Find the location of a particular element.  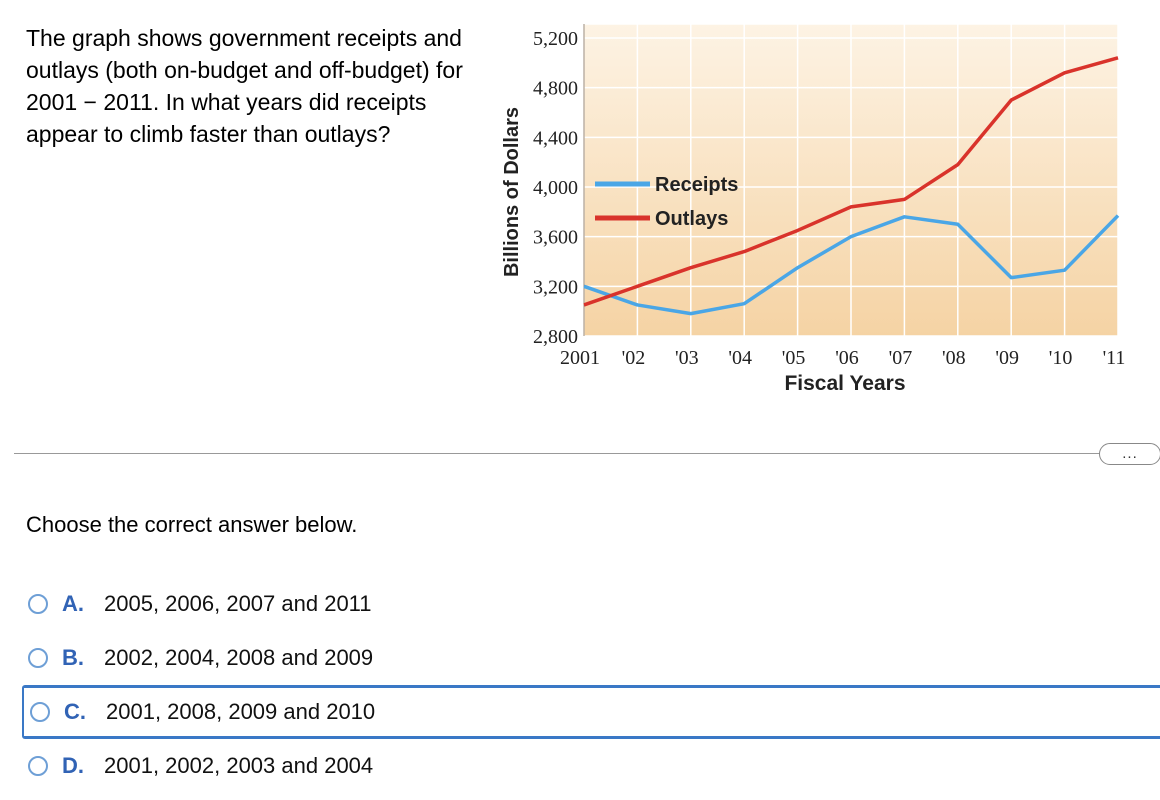

series-line-receipts is located at coordinates (851, 265).